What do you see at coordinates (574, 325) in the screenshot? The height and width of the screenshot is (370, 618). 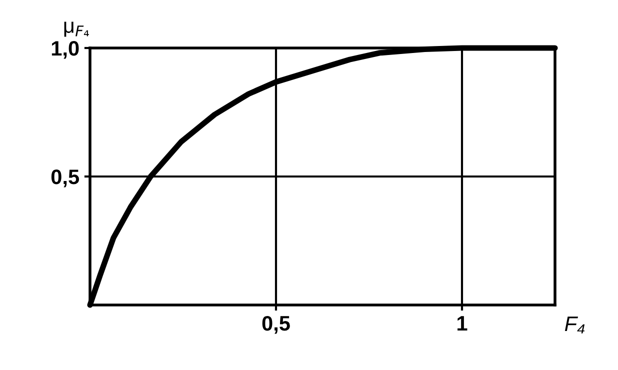 I see `x-axis-title: F₄` at bounding box center [574, 325].